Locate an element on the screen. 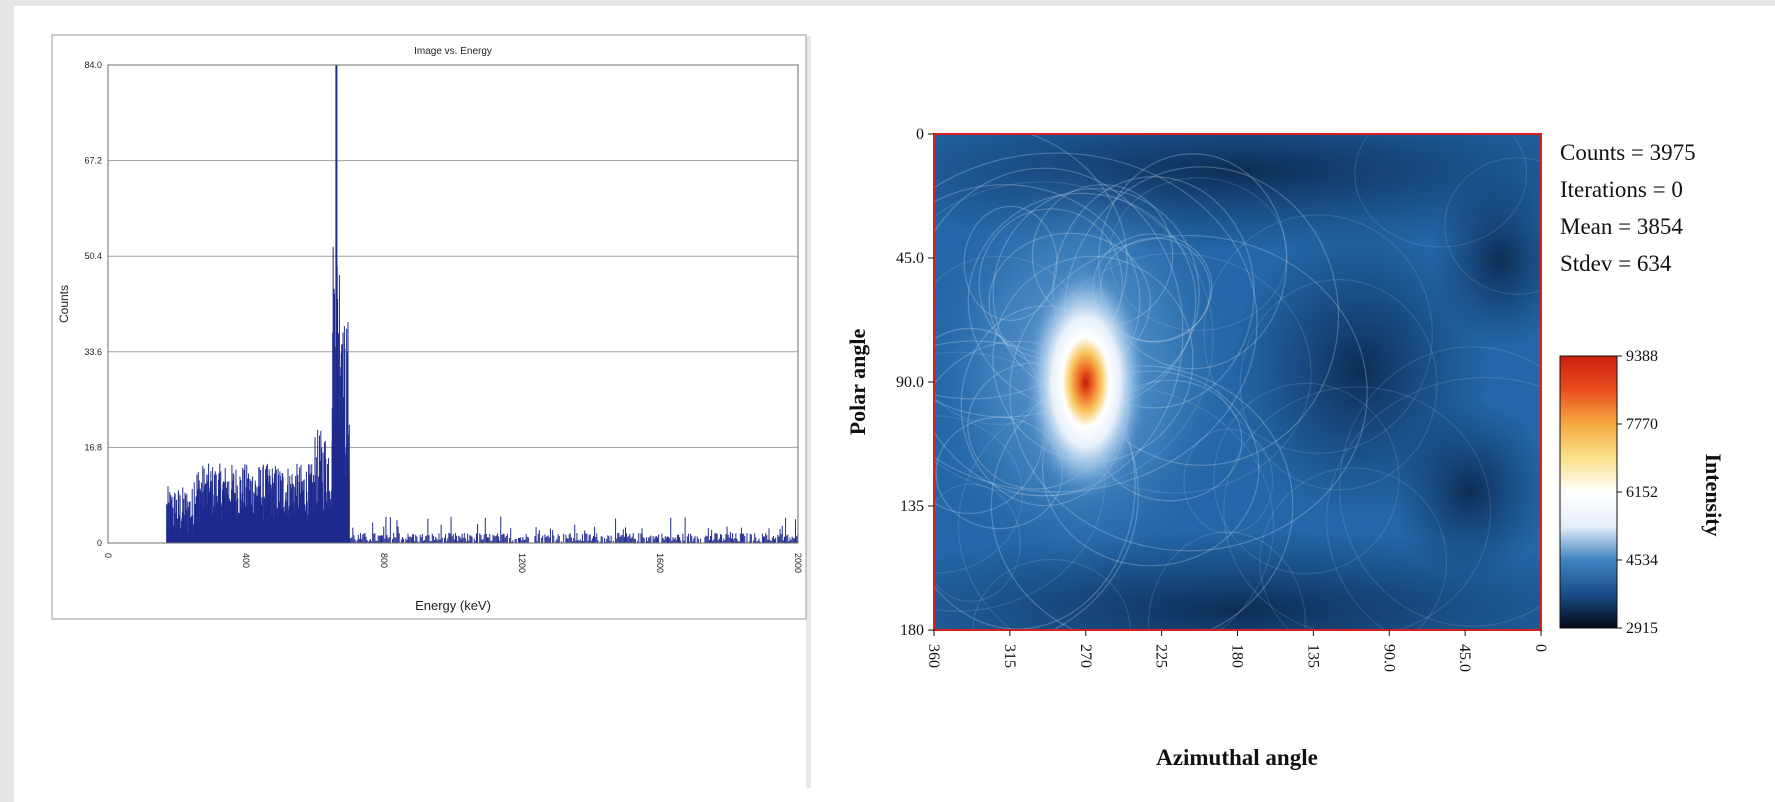  y-tick-label: 90.0 is located at coordinates (910, 382).